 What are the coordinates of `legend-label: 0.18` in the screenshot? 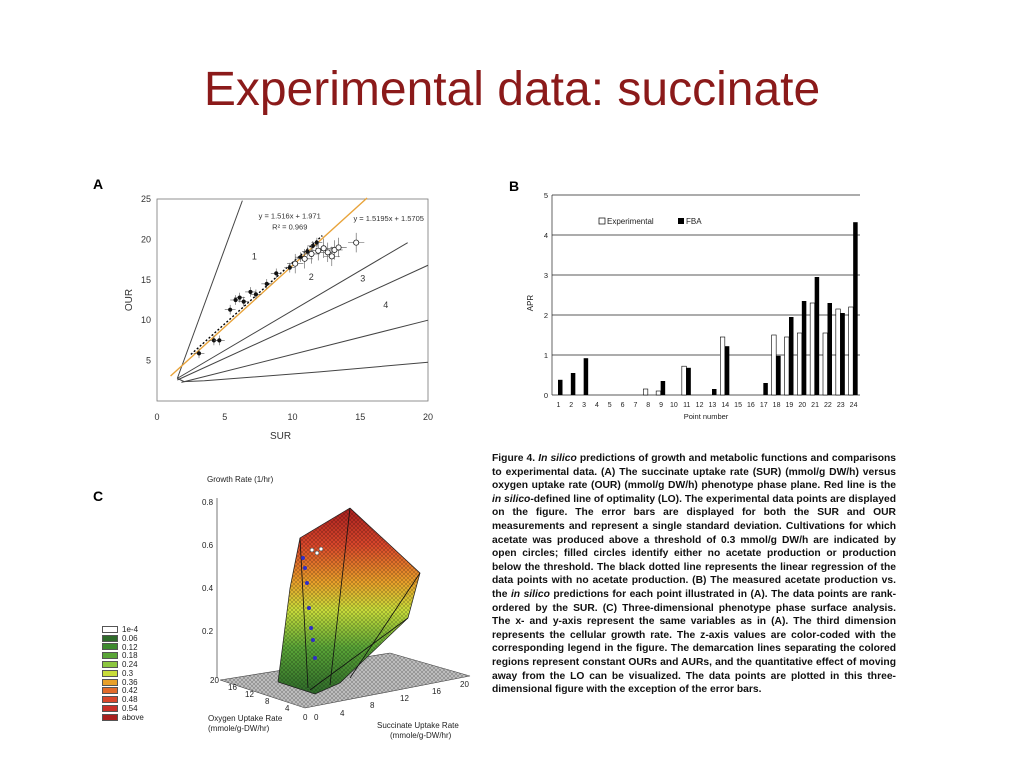 It's located at (130, 656).